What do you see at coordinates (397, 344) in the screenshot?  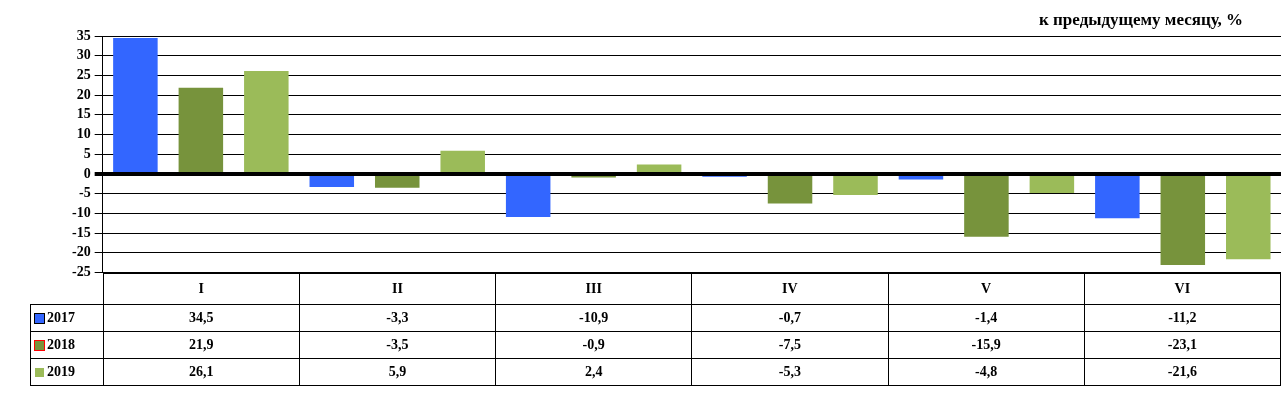 I see `data-label: -3,5` at bounding box center [397, 344].